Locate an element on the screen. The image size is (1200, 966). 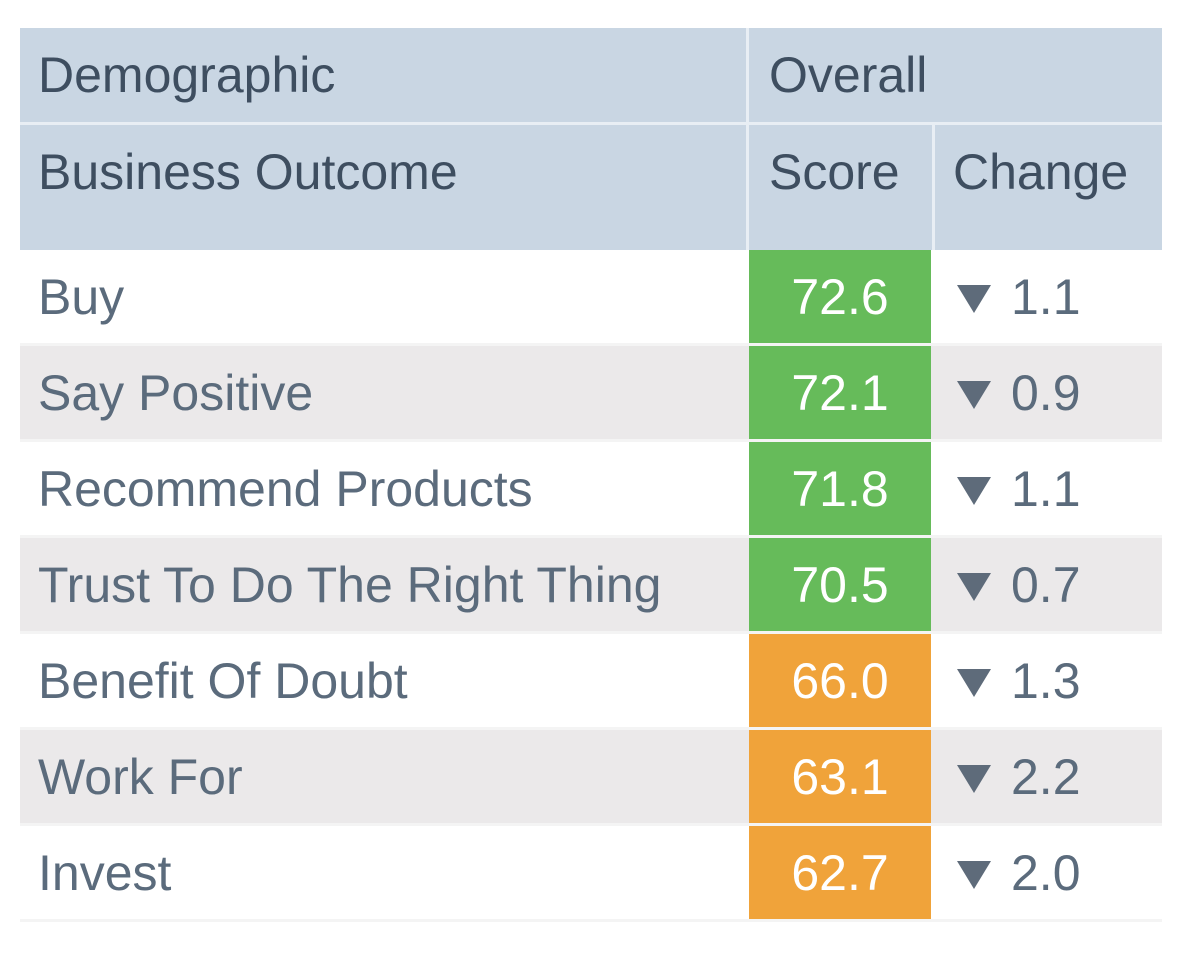
score-cell: 72.1 is located at coordinates (840, 392).